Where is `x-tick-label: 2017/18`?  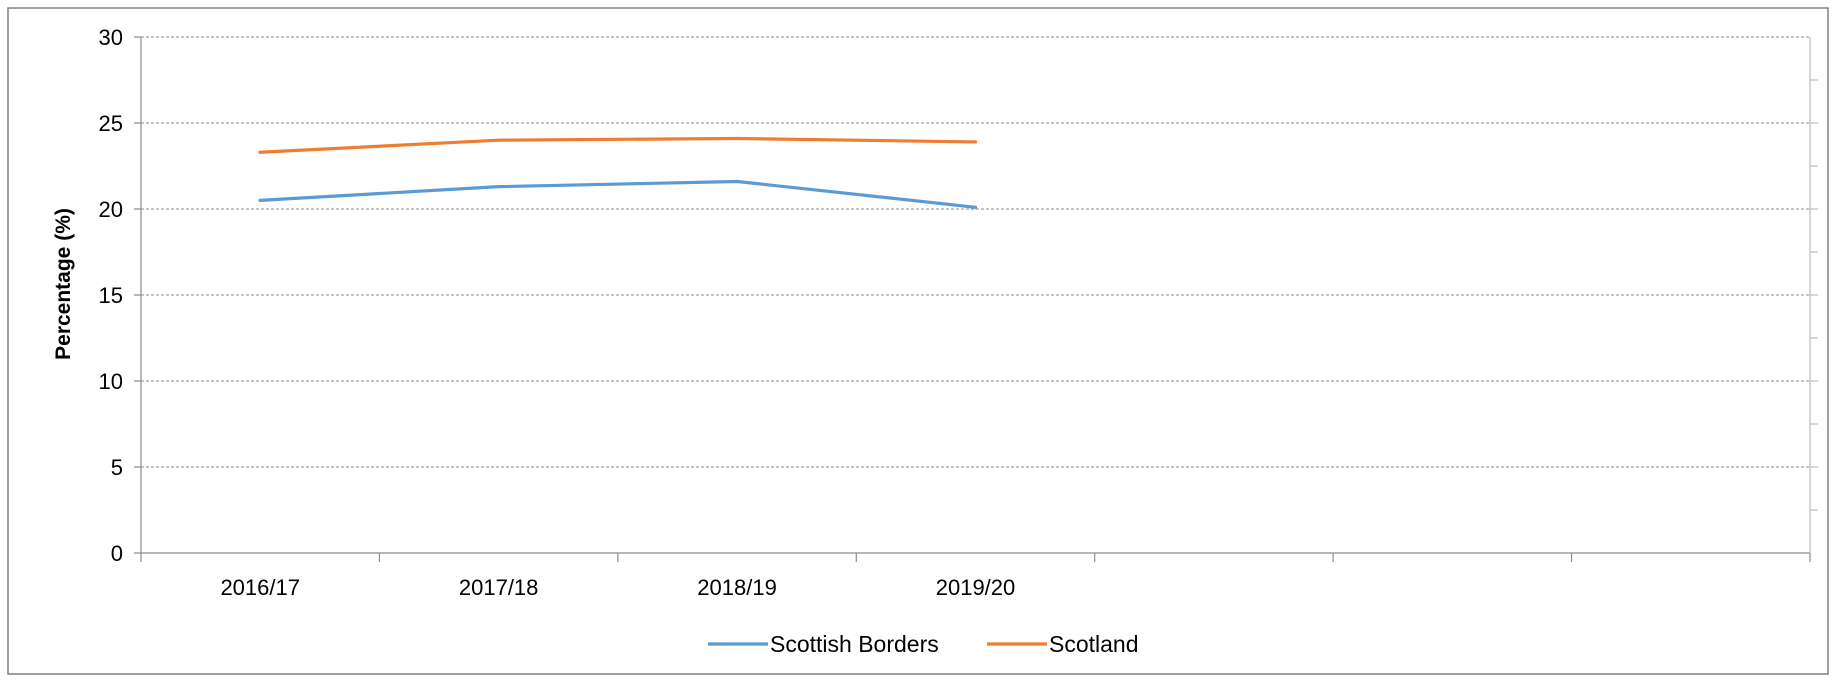
x-tick-label: 2017/18 is located at coordinates (499, 587).